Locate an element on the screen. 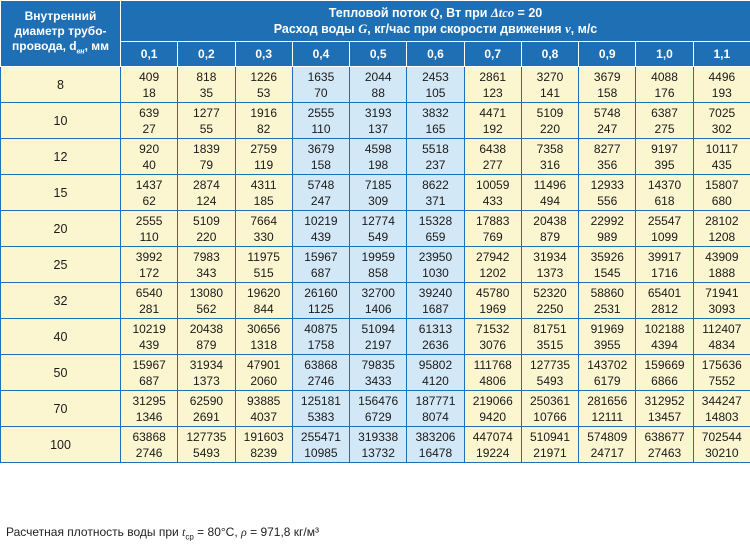  value-cell: 2874 124 is located at coordinates (206, 192).